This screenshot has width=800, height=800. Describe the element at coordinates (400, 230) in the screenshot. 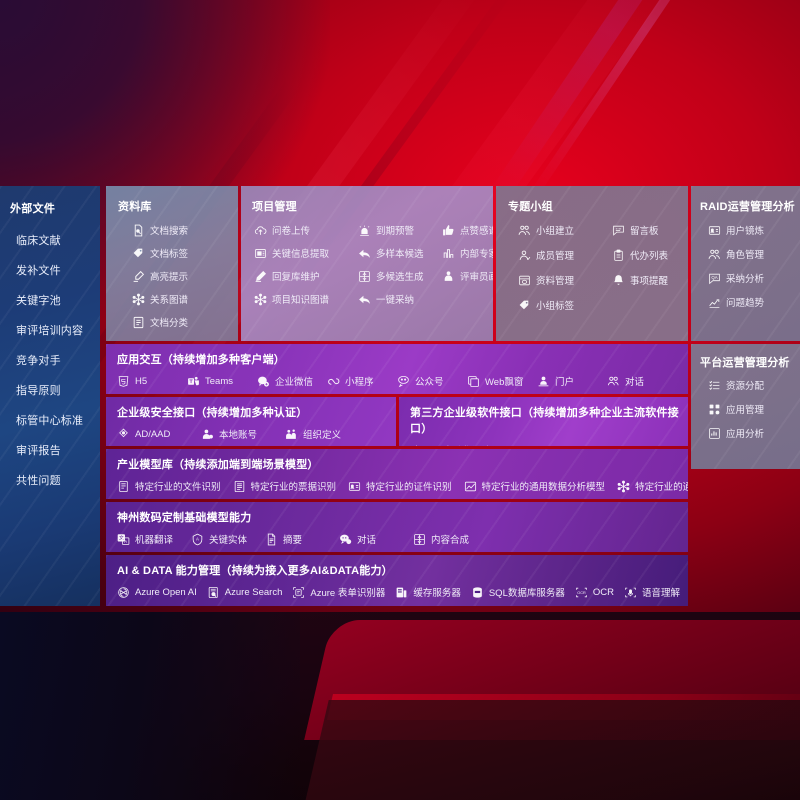

I see `proj-item-due-alert: 到期预警` at that location.